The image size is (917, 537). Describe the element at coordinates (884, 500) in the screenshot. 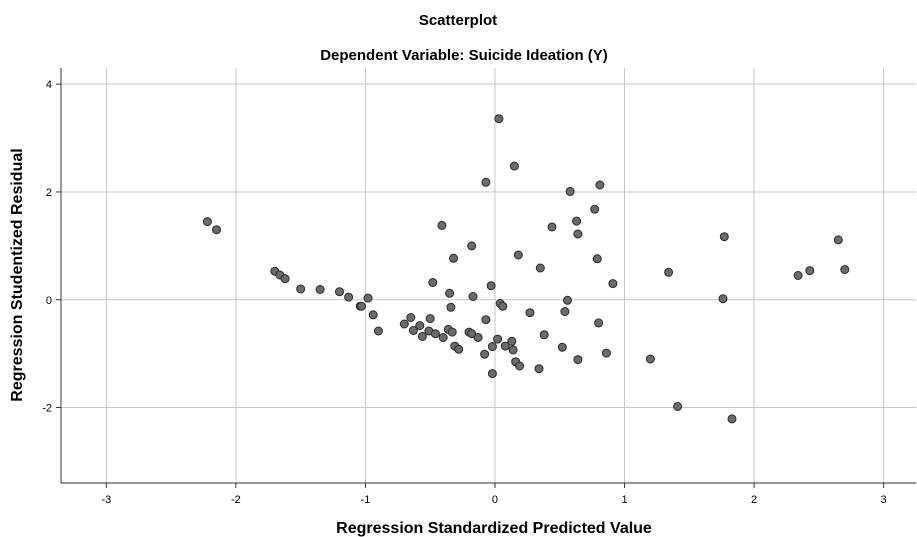

I see `x-tick-label: 3` at that location.